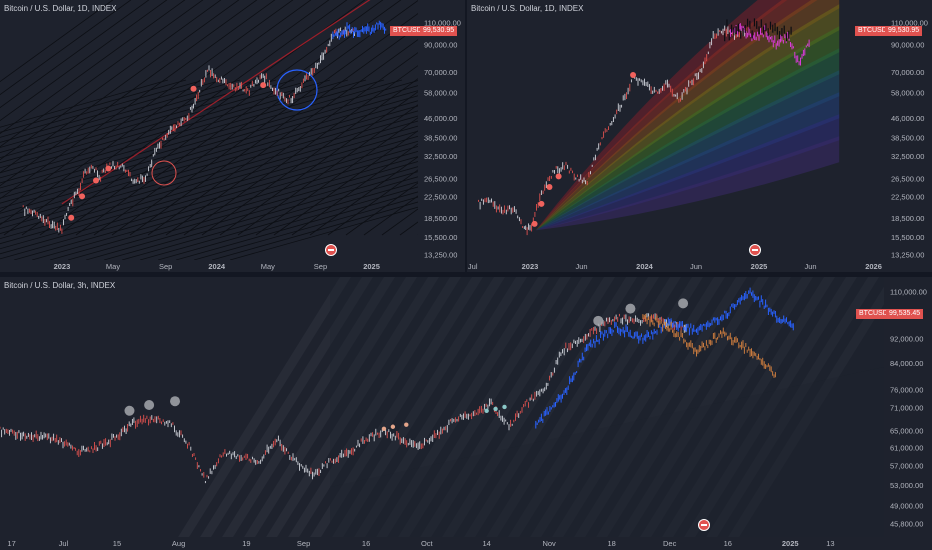  Describe the element at coordinates (371, 266) in the screenshot. I see `chart-1-x-tick-label: 2025` at that location.